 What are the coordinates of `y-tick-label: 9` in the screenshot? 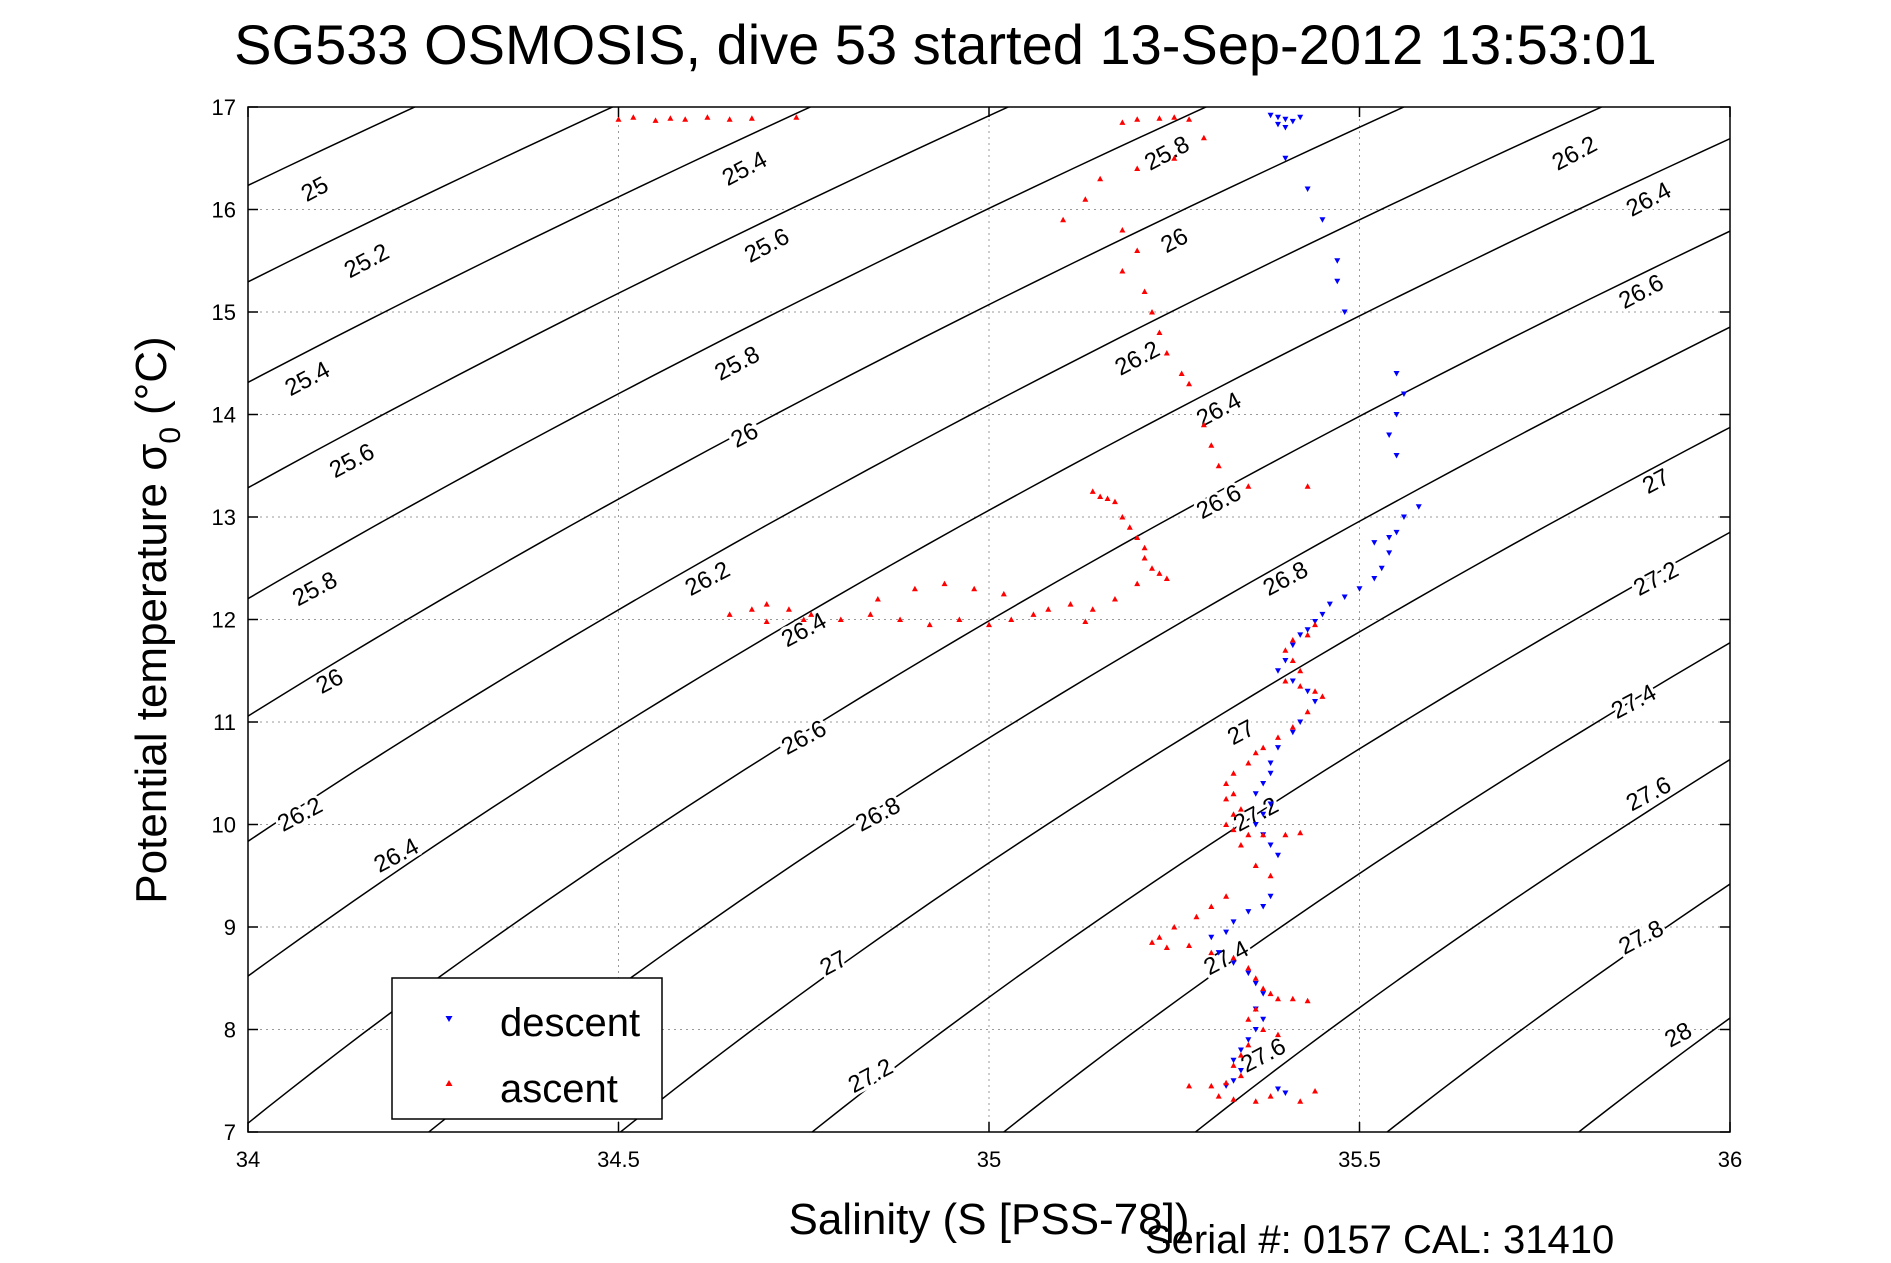 It's located at (230, 927).